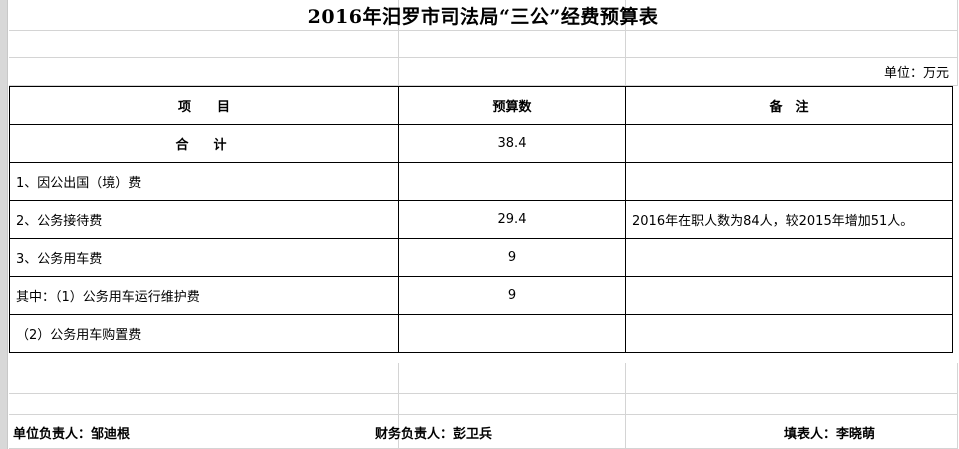 The image size is (959, 449). I want to click on title-row: 2016年汨罗市司法局“三公”经费预算表, so click(483, 15).